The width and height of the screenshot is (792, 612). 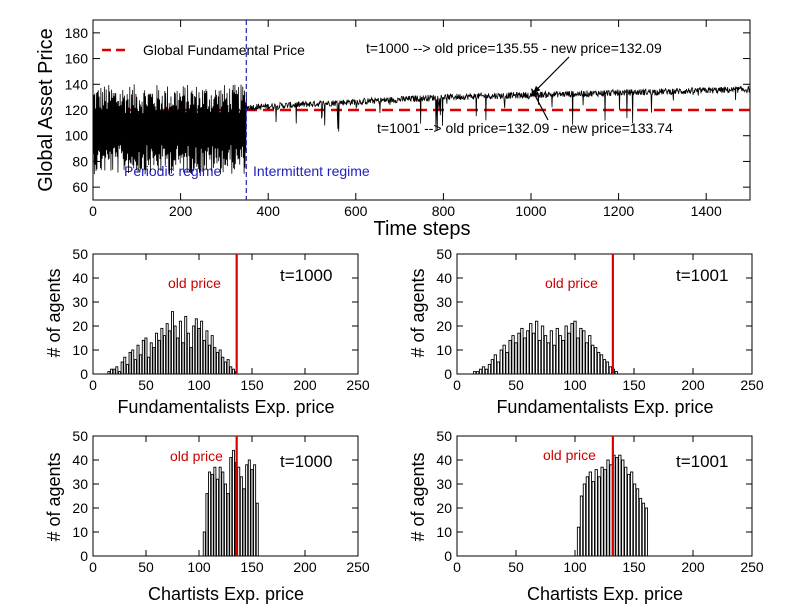 What do you see at coordinates (421, 229) in the screenshot?
I see `main-xlabel: Time steps` at bounding box center [421, 229].